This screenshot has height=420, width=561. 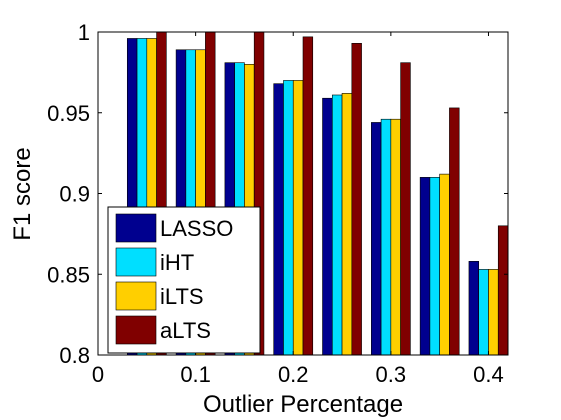 What do you see at coordinates (391, 374) in the screenshot?
I see `x-tick-label: 0.3` at bounding box center [391, 374].